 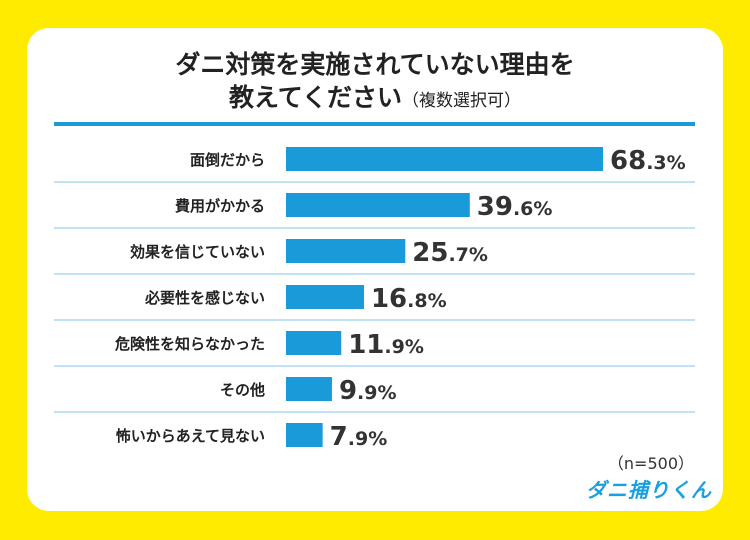 What do you see at coordinates (409, 299) in the screenshot?
I see `data-label: 16.8%` at bounding box center [409, 299].